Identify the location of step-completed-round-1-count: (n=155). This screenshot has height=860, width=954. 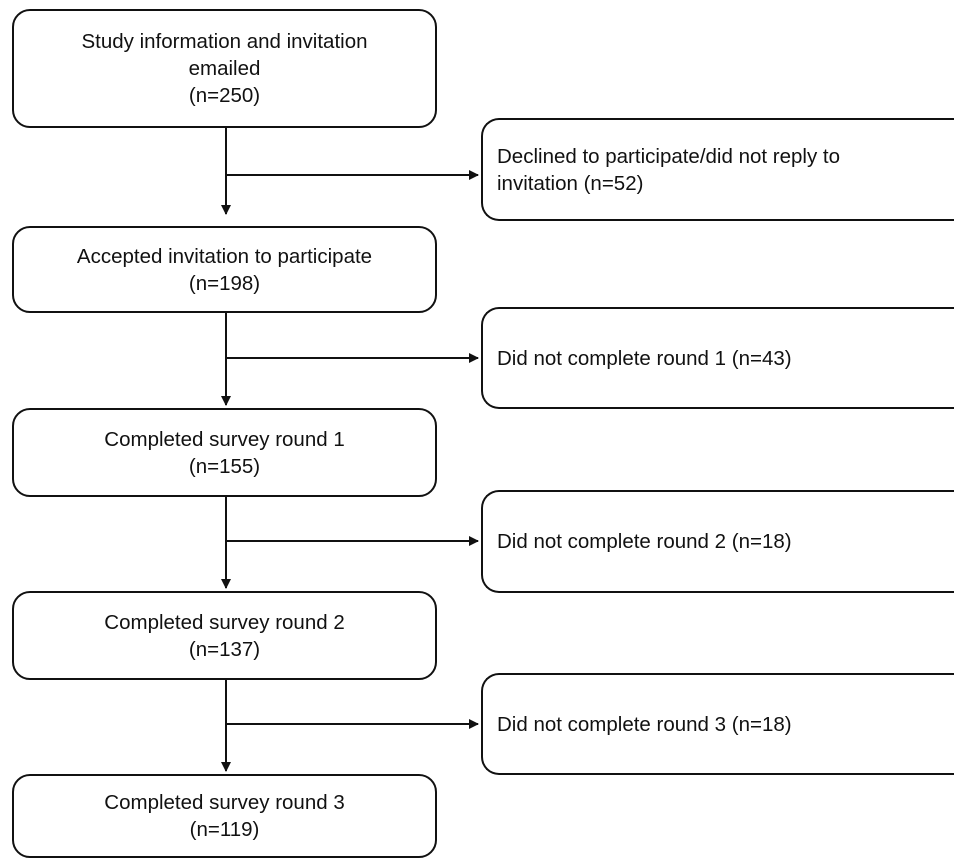
(224, 466).